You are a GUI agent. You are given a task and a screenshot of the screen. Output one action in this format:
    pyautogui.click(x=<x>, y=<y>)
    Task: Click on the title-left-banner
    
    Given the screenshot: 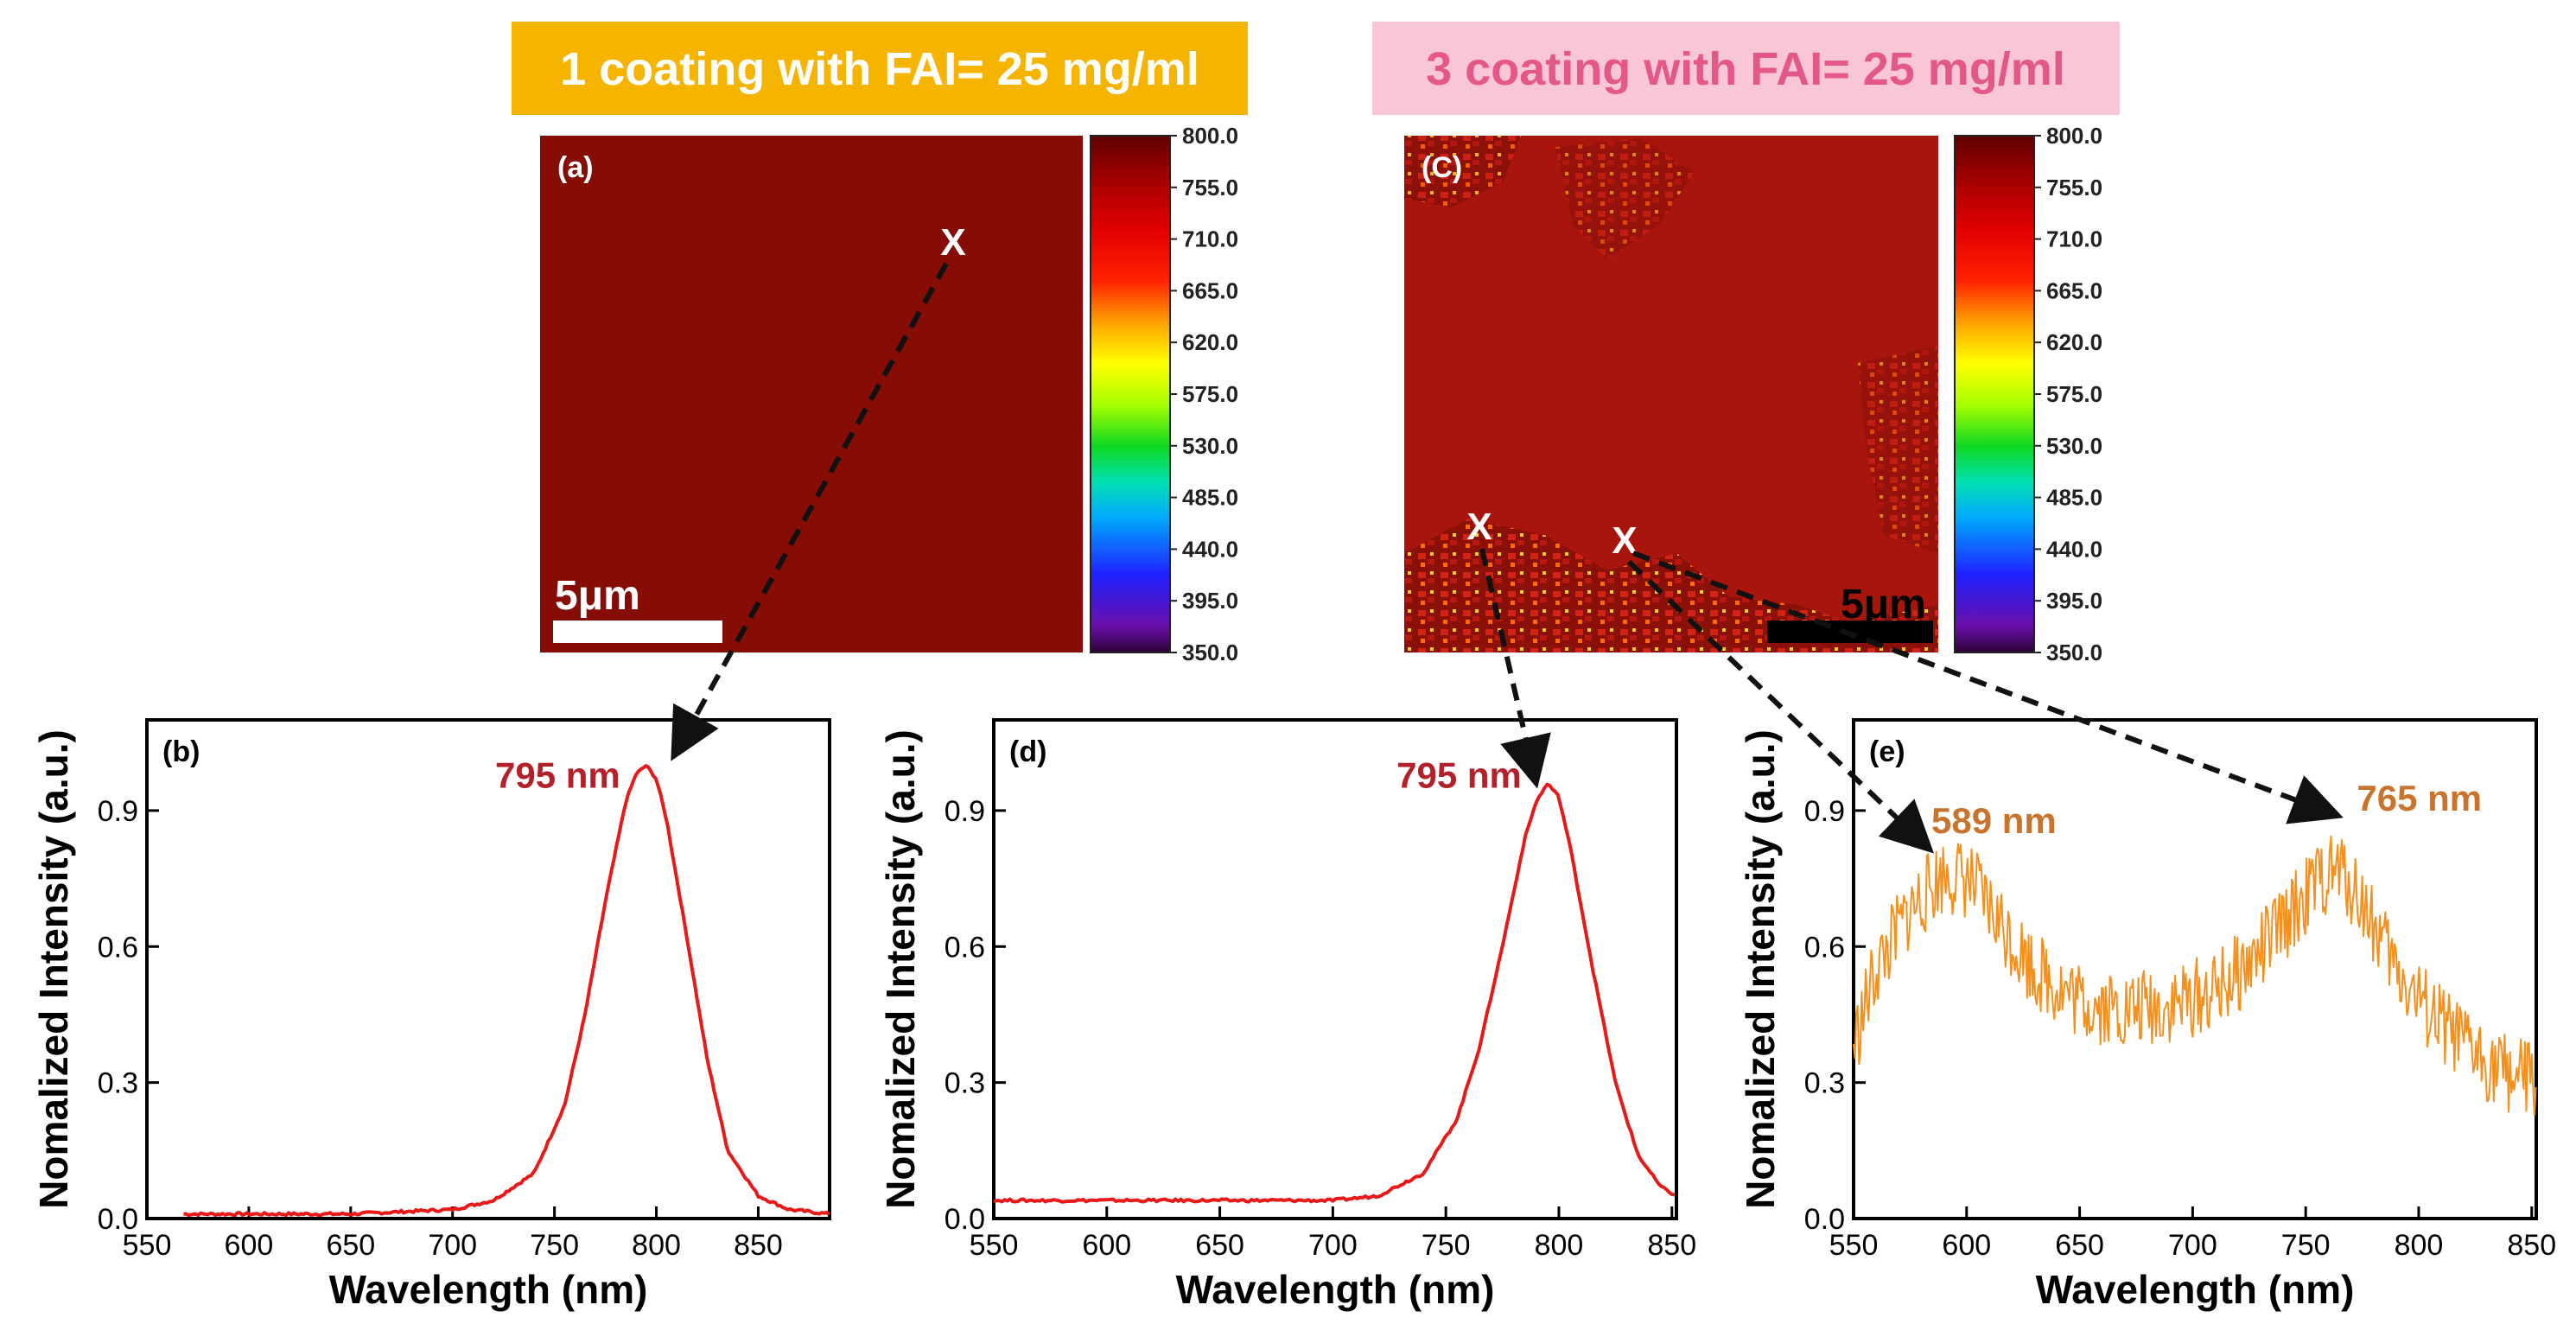 What is the action you would take?
    pyautogui.click(x=880, y=68)
    